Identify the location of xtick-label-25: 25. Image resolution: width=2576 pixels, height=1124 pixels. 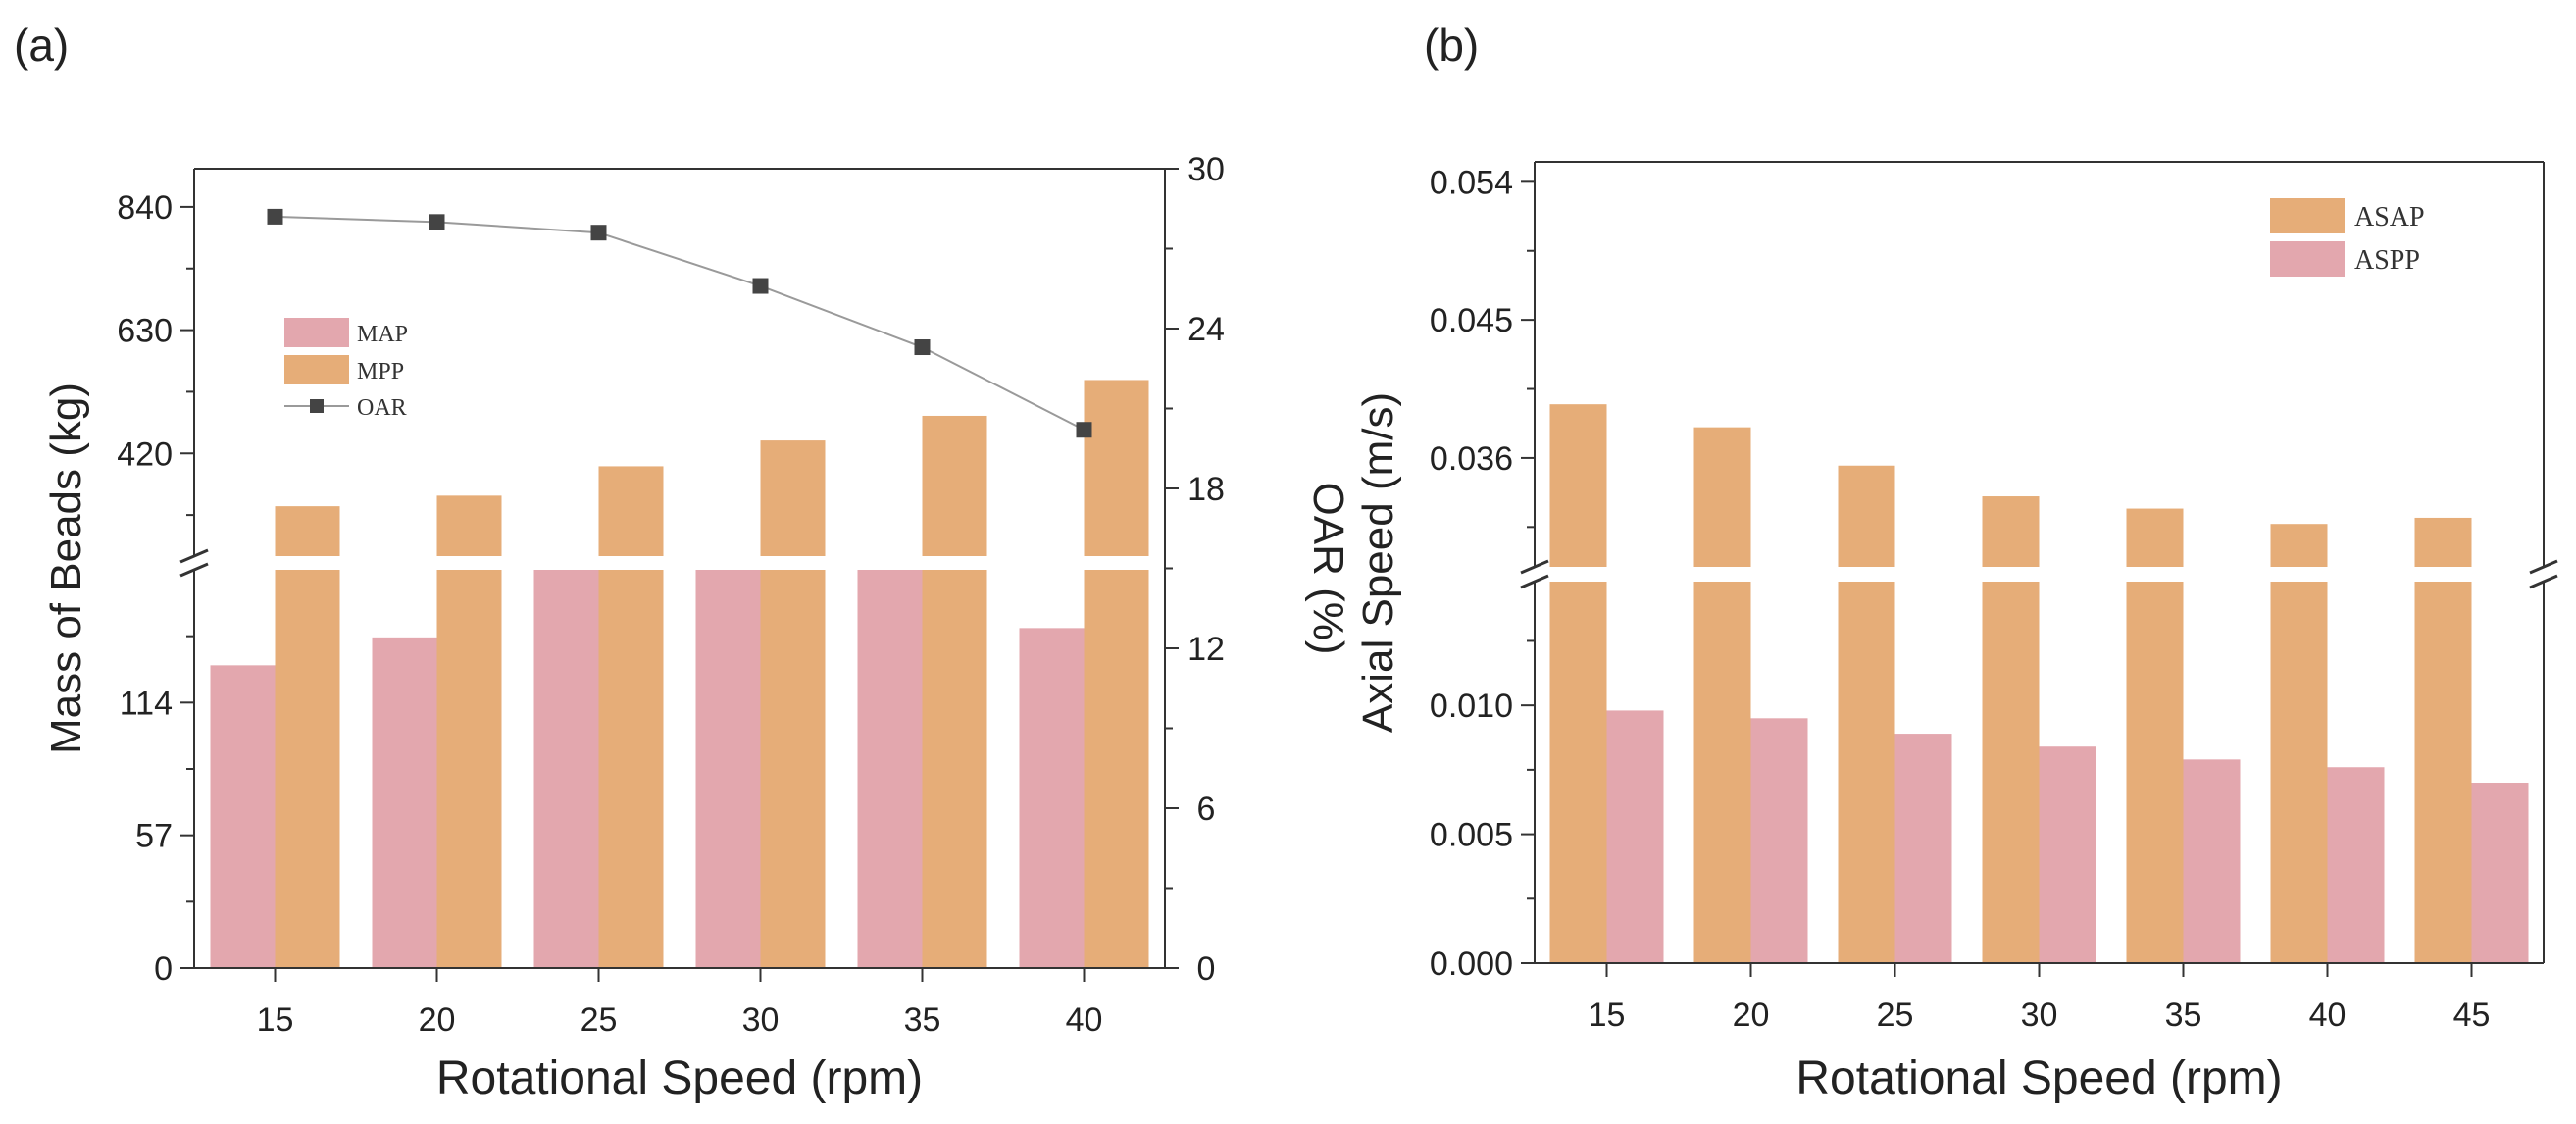
(599, 1020).